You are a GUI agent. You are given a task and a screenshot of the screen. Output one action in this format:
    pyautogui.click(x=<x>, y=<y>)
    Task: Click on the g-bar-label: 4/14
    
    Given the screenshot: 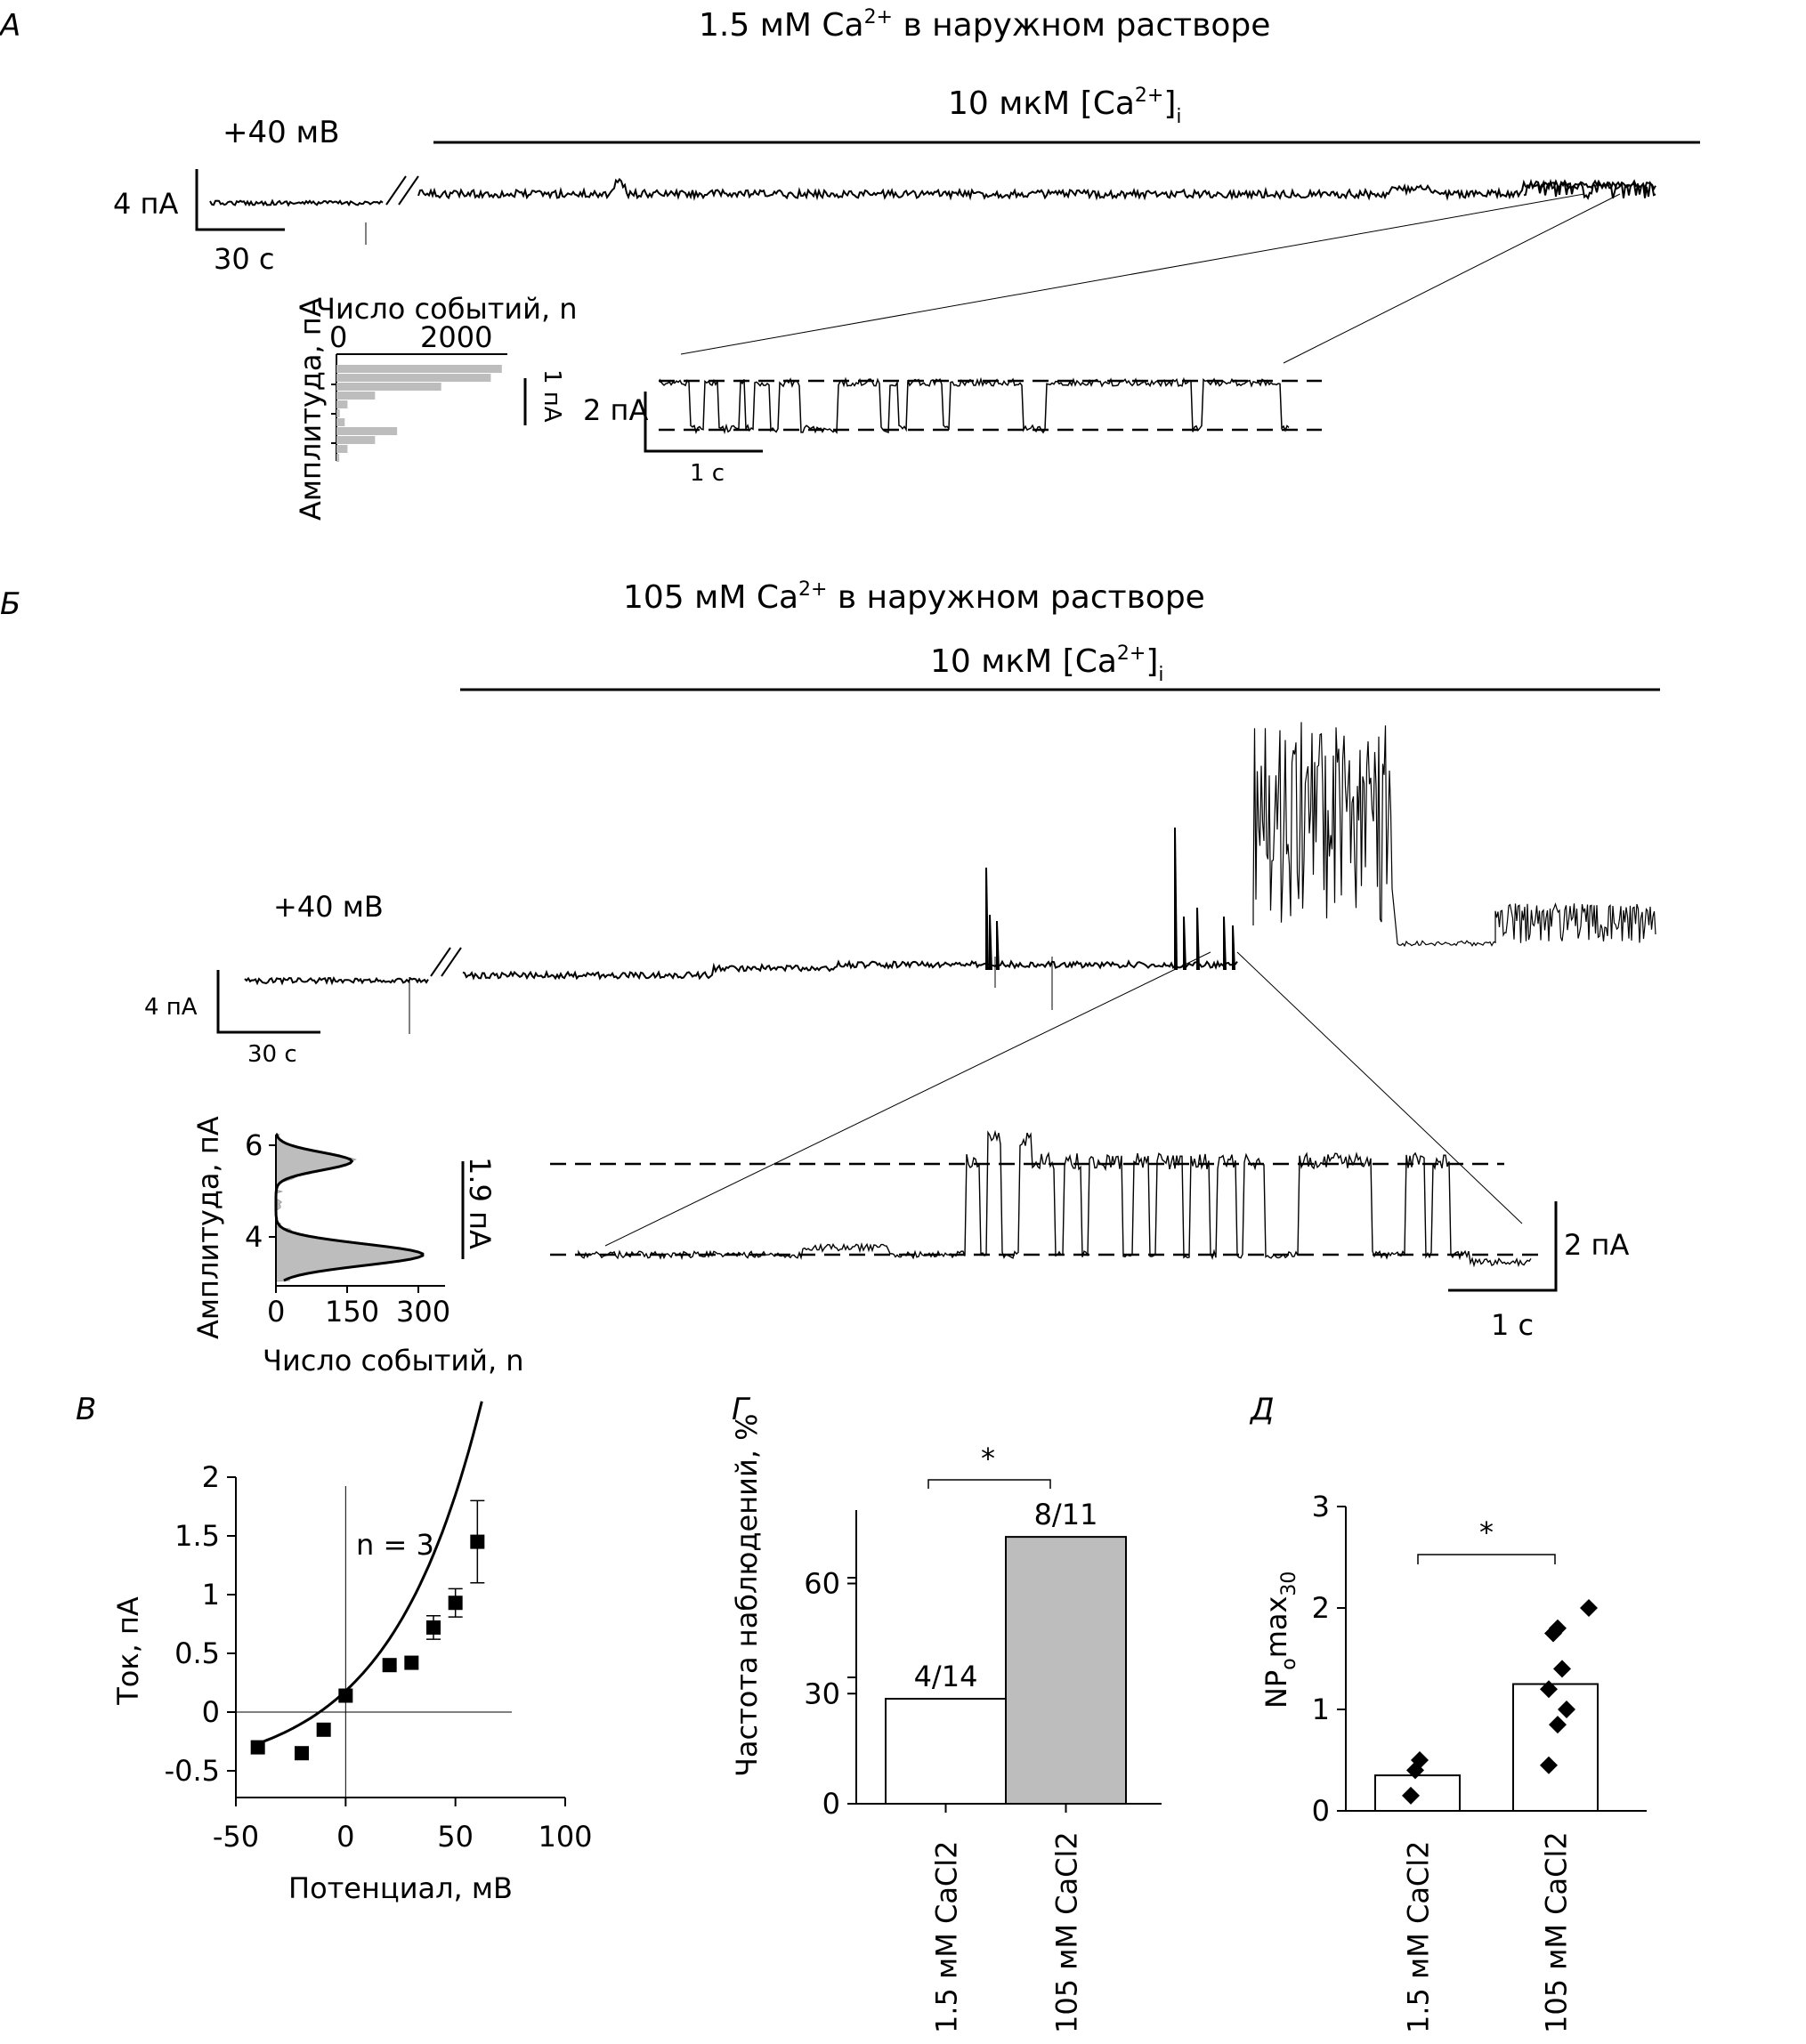 What is the action you would take?
    pyautogui.click(x=946, y=1676)
    